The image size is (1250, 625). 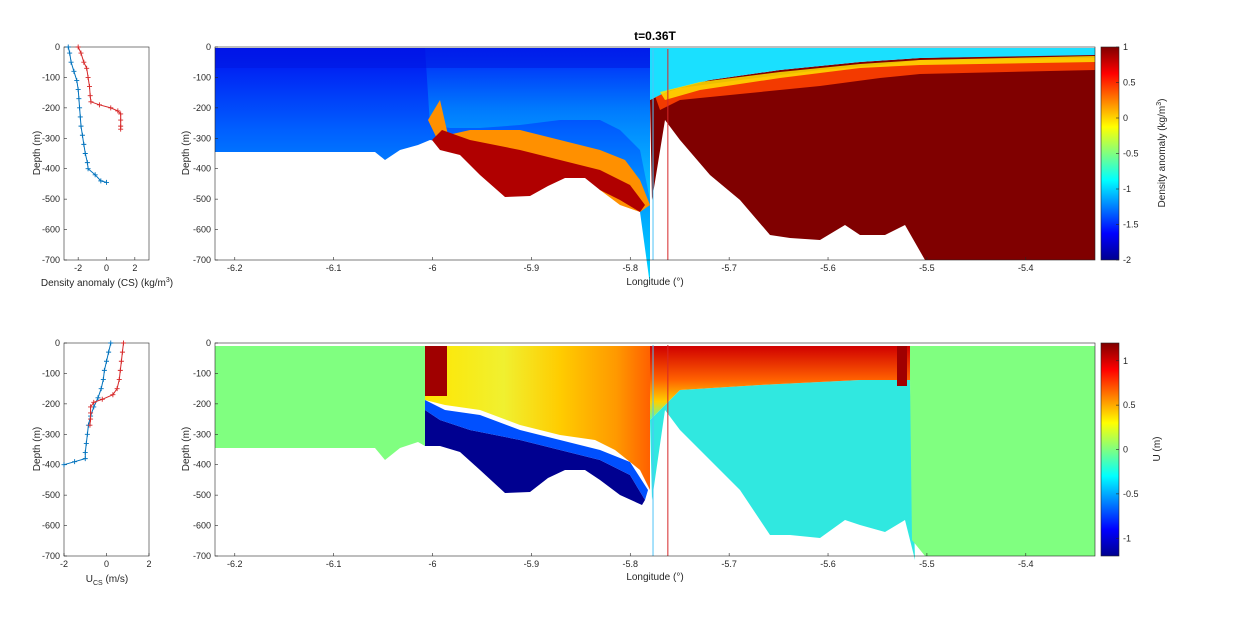 What do you see at coordinates (1125, 450) in the screenshot?
I see `colorbar-tick-label: 0` at bounding box center [1125, 450].